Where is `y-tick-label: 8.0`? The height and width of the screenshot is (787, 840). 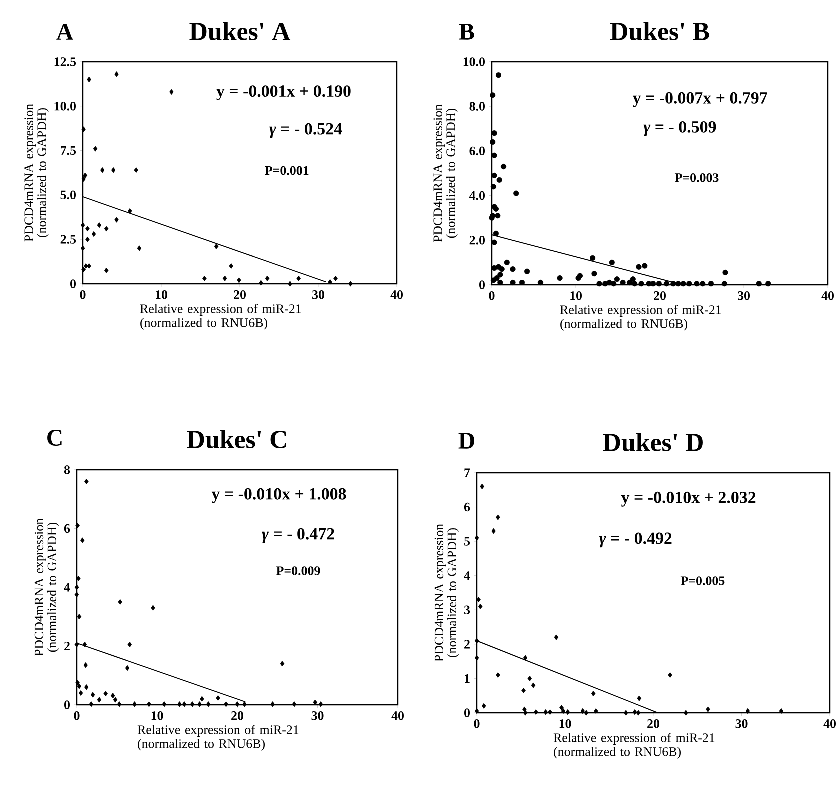 y-tick-label: 8.0 is located at coordinates (477, 106).